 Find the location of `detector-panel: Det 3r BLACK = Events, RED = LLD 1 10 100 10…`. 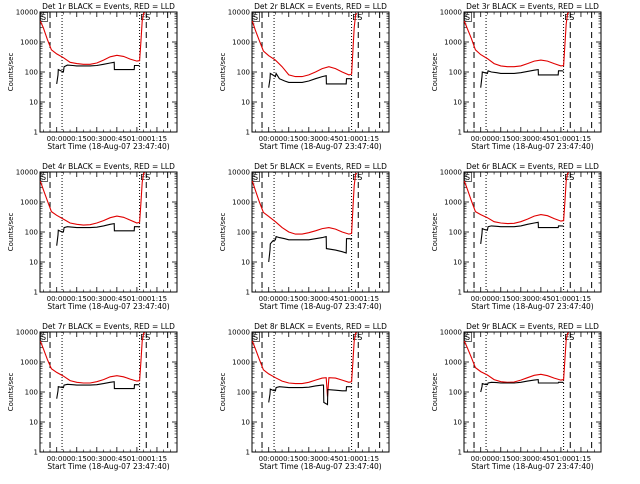

detector-panel: Det 3r BLACK = Events, RED = LLD 1 10 100 10… is located at coordinates (516, 76).